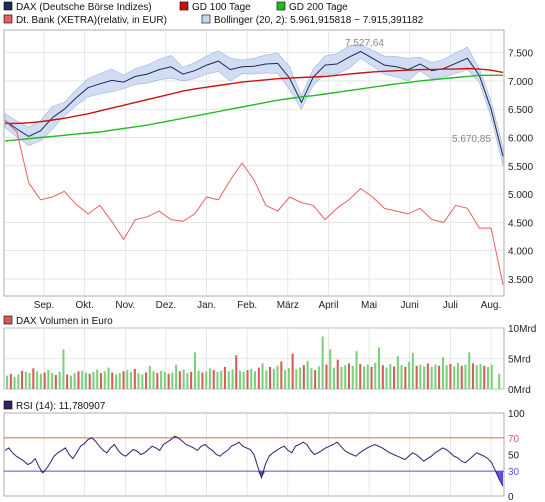 The image size is (545, 502). I want to click on rsi-oversold-fill, so click(501, 479).